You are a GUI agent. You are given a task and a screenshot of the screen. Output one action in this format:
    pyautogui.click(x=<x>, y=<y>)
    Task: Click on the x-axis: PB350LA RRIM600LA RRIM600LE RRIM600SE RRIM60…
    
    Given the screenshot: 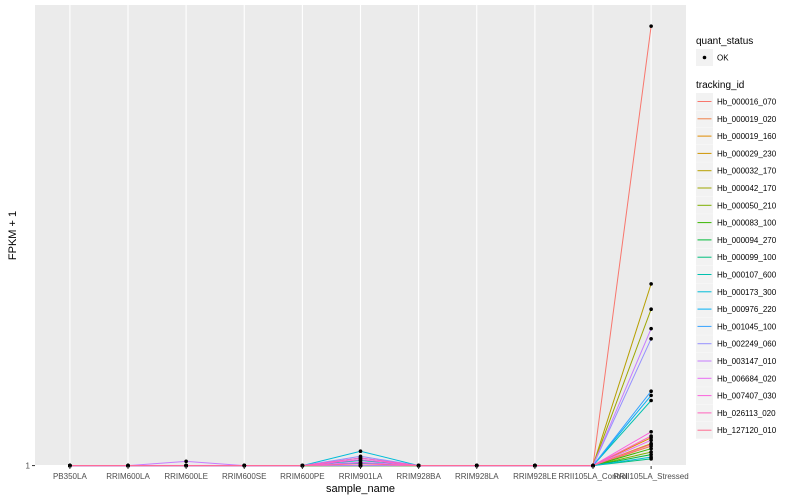 What is the action you would take?
    pyautogui.click(x=371, y=473)
    